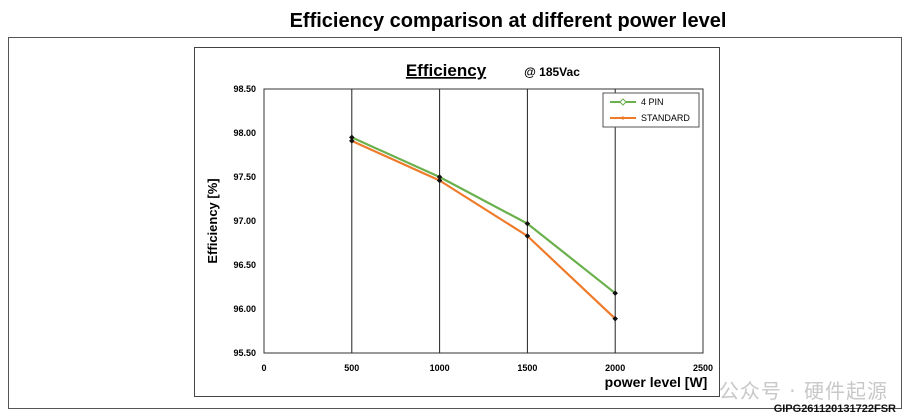 The image size is (918, 420). I want to click on x-tick-label: 1500, so click(527, 368).